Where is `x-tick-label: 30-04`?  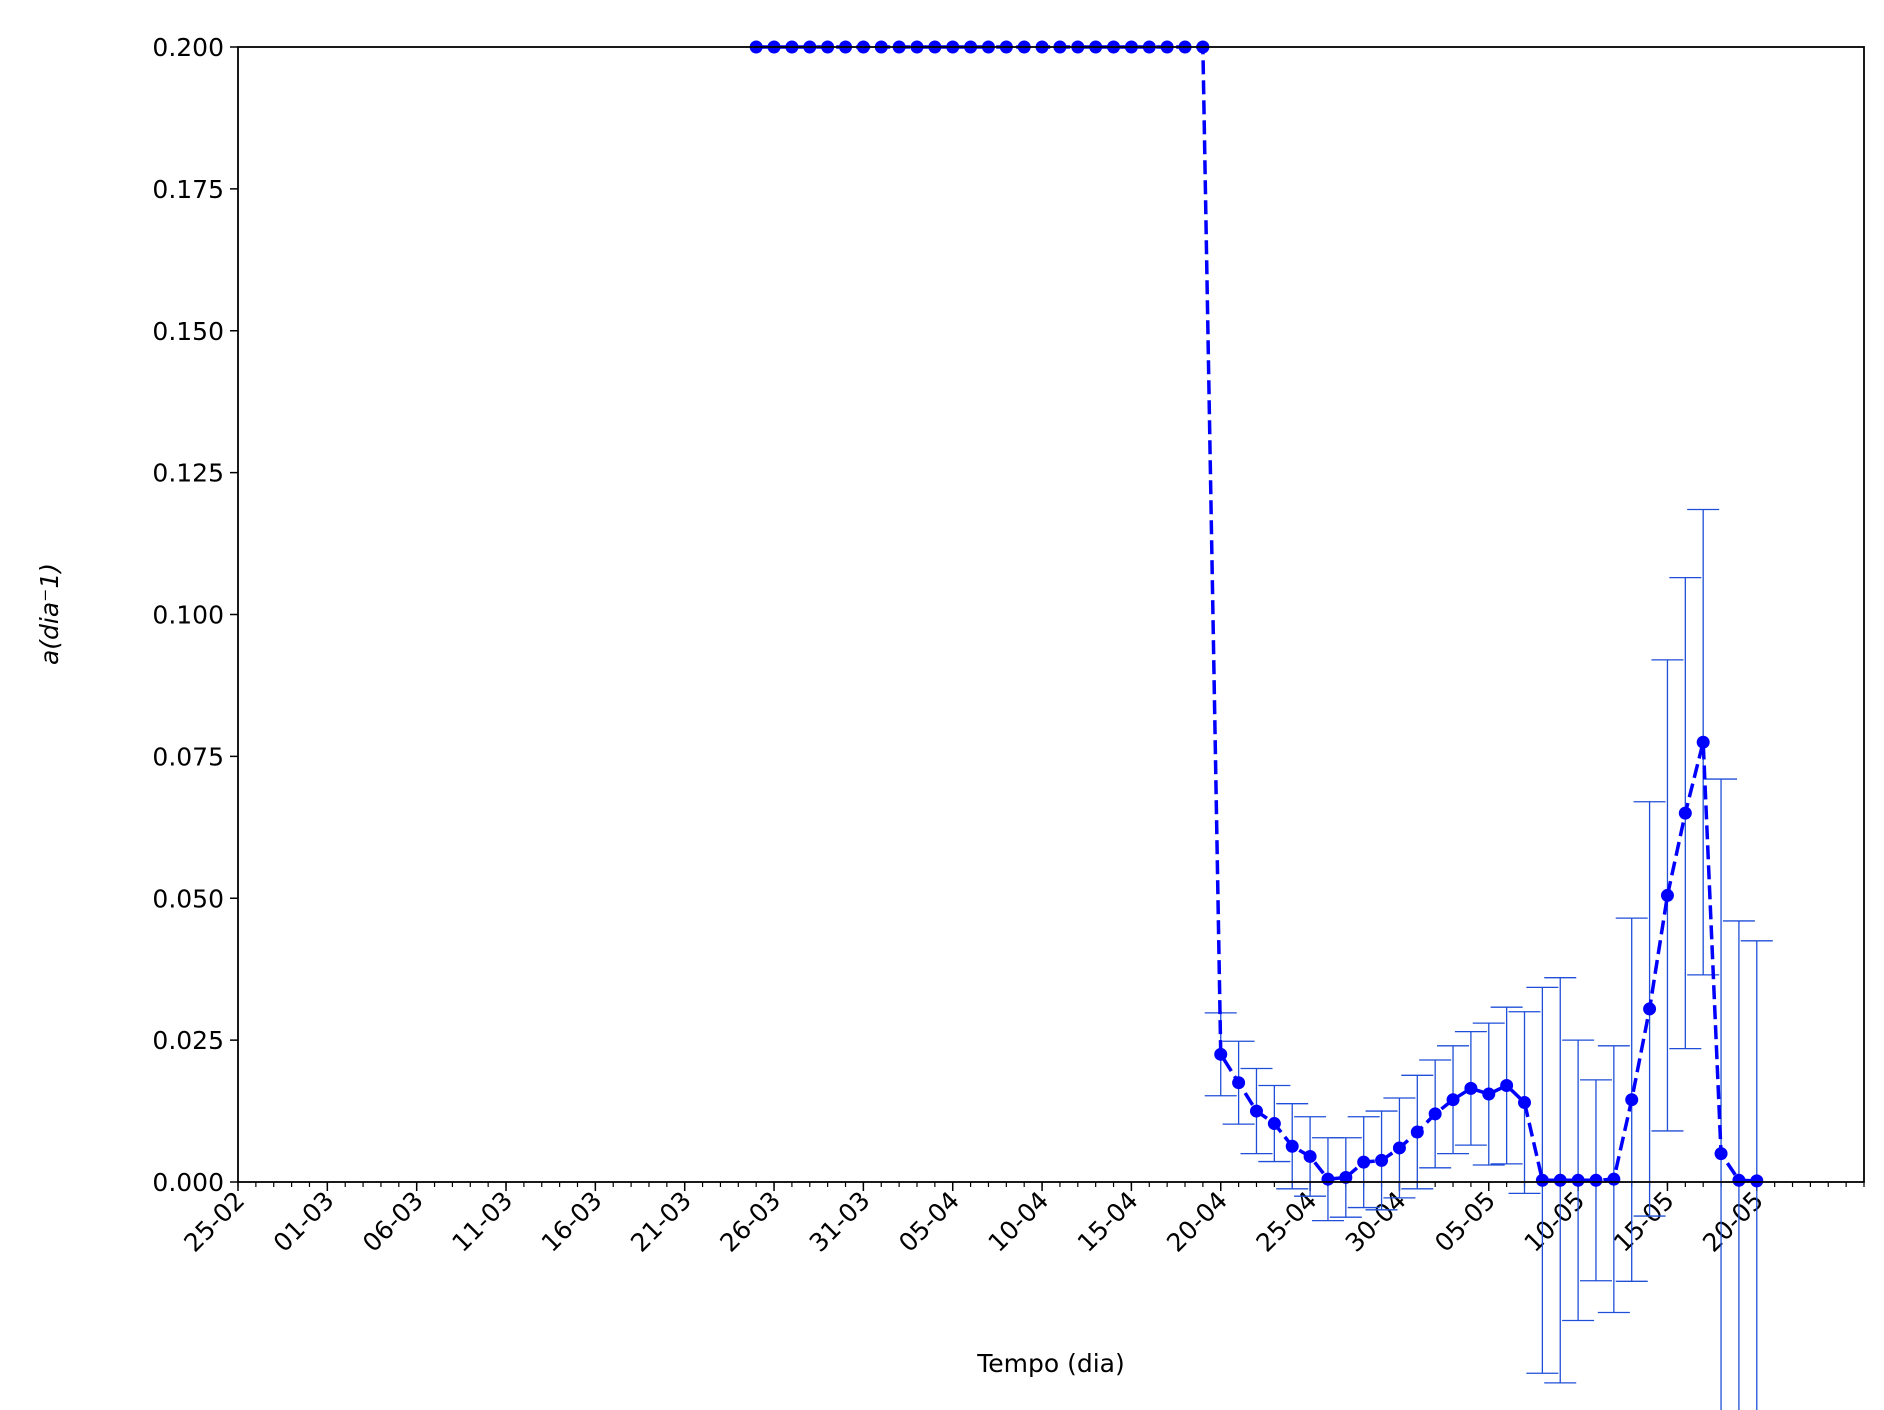
x-tick-label: 30-04 is located at coordinates (1376, 1222).